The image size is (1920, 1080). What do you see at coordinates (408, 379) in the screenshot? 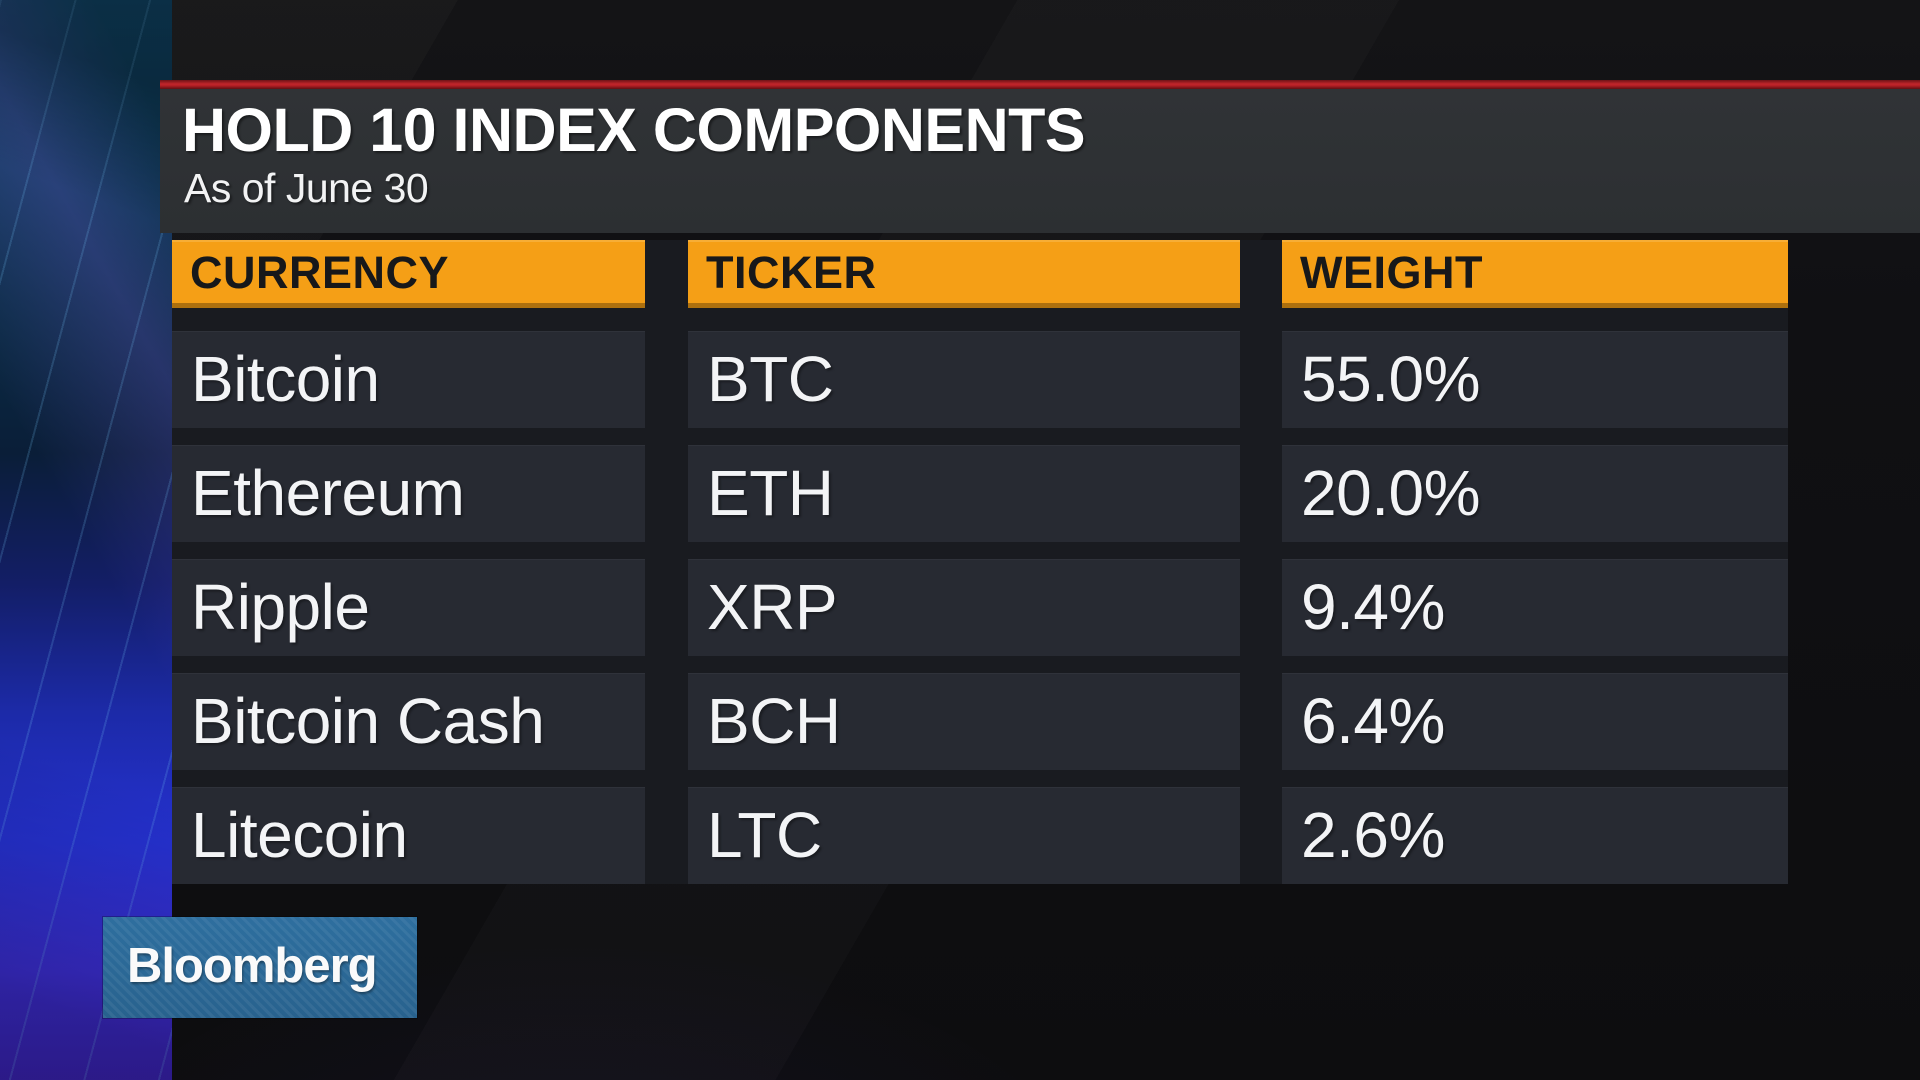
I see `table-cell-currency: Bitcoin` at bounding box center [408, 379].